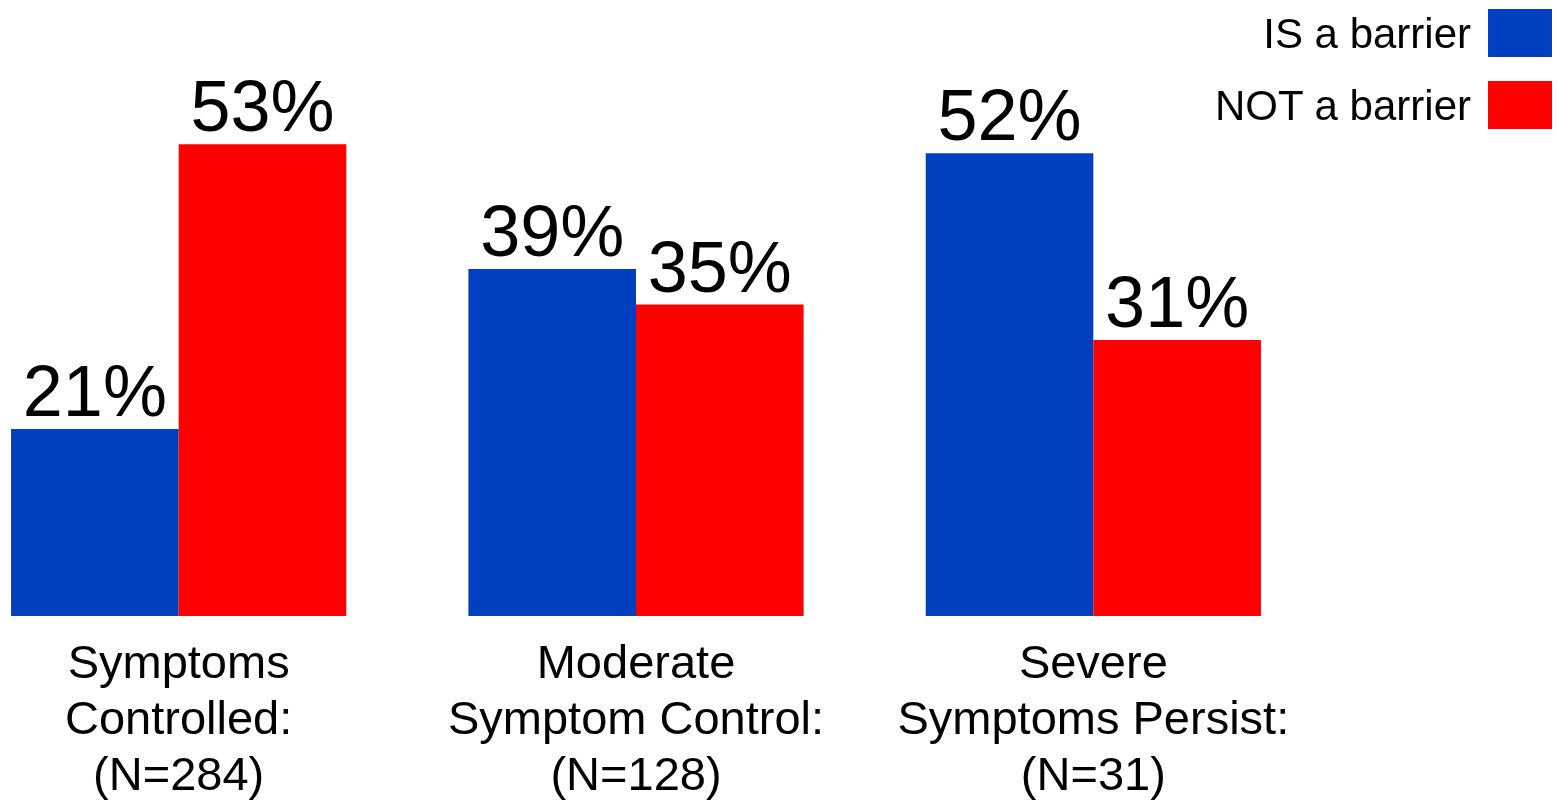 This screenshot has height=806, width=1557. I want to click on x-tick-label: Symptoms Controlled: (N=284), so click(179, 717).